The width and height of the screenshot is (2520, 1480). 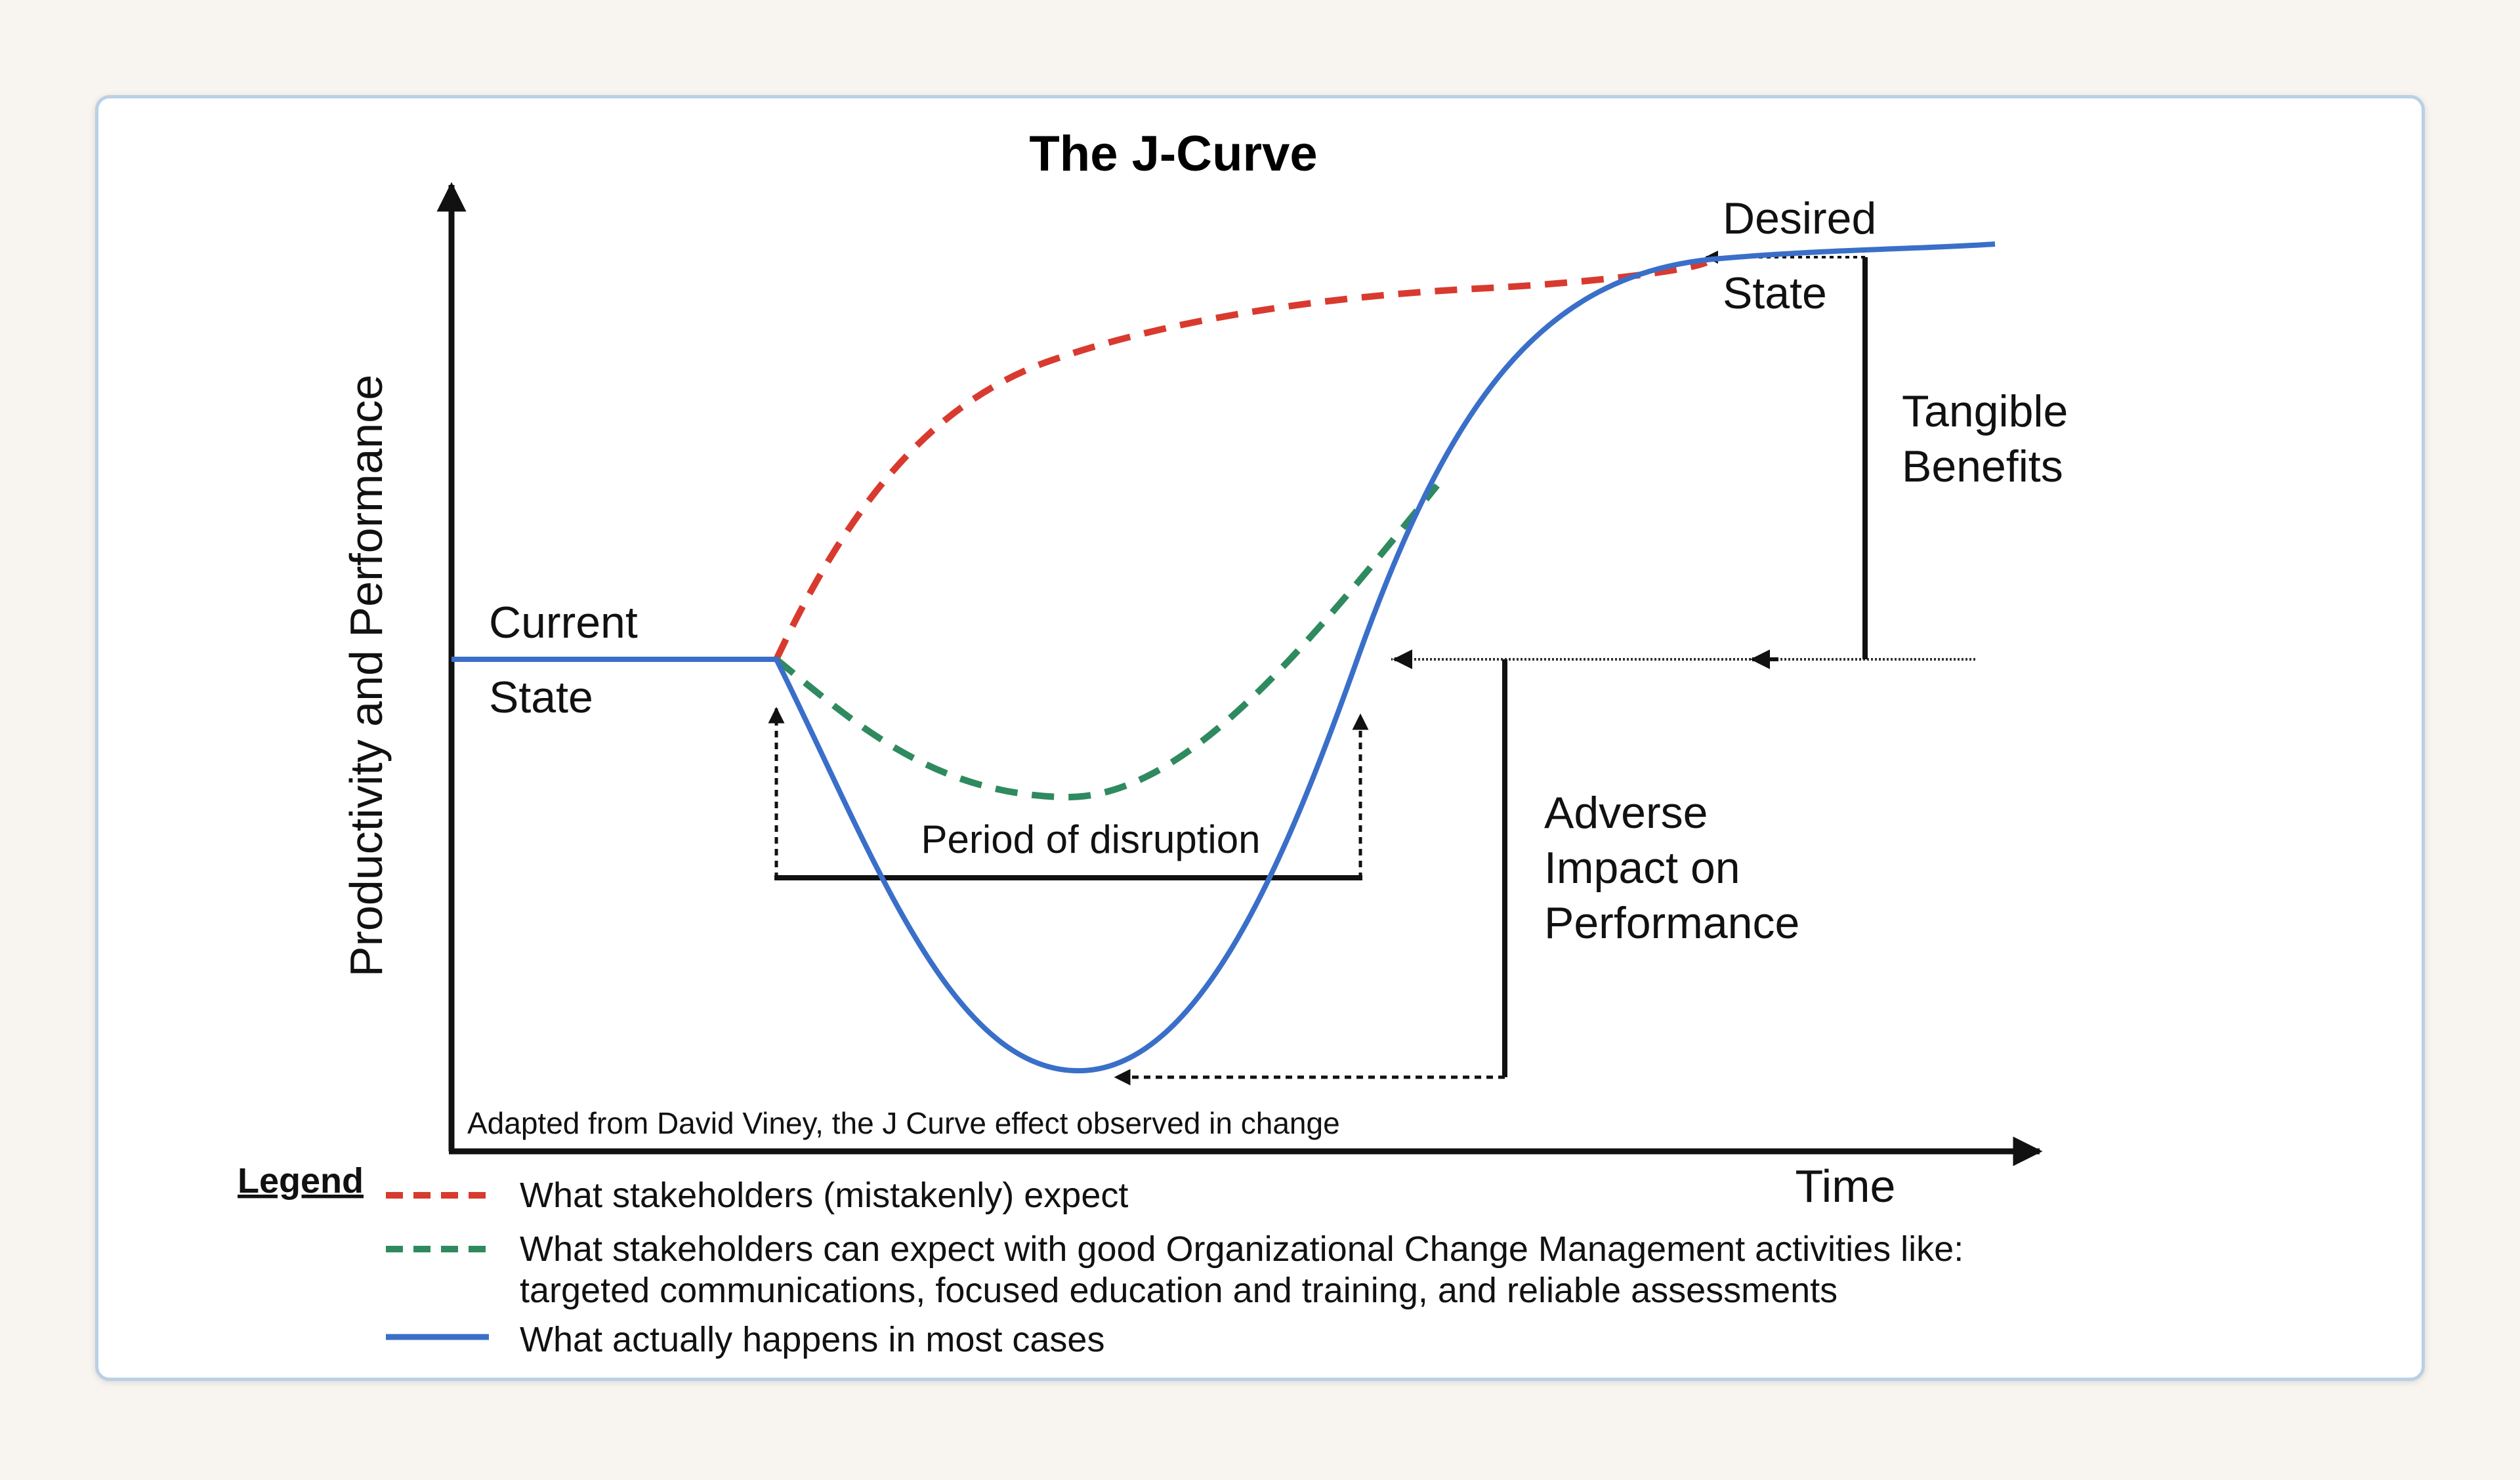 What do you see at coordinates (541, 697) in the screenshot?
I see `current-state-label-2: State` at bounding box center [541, 697].